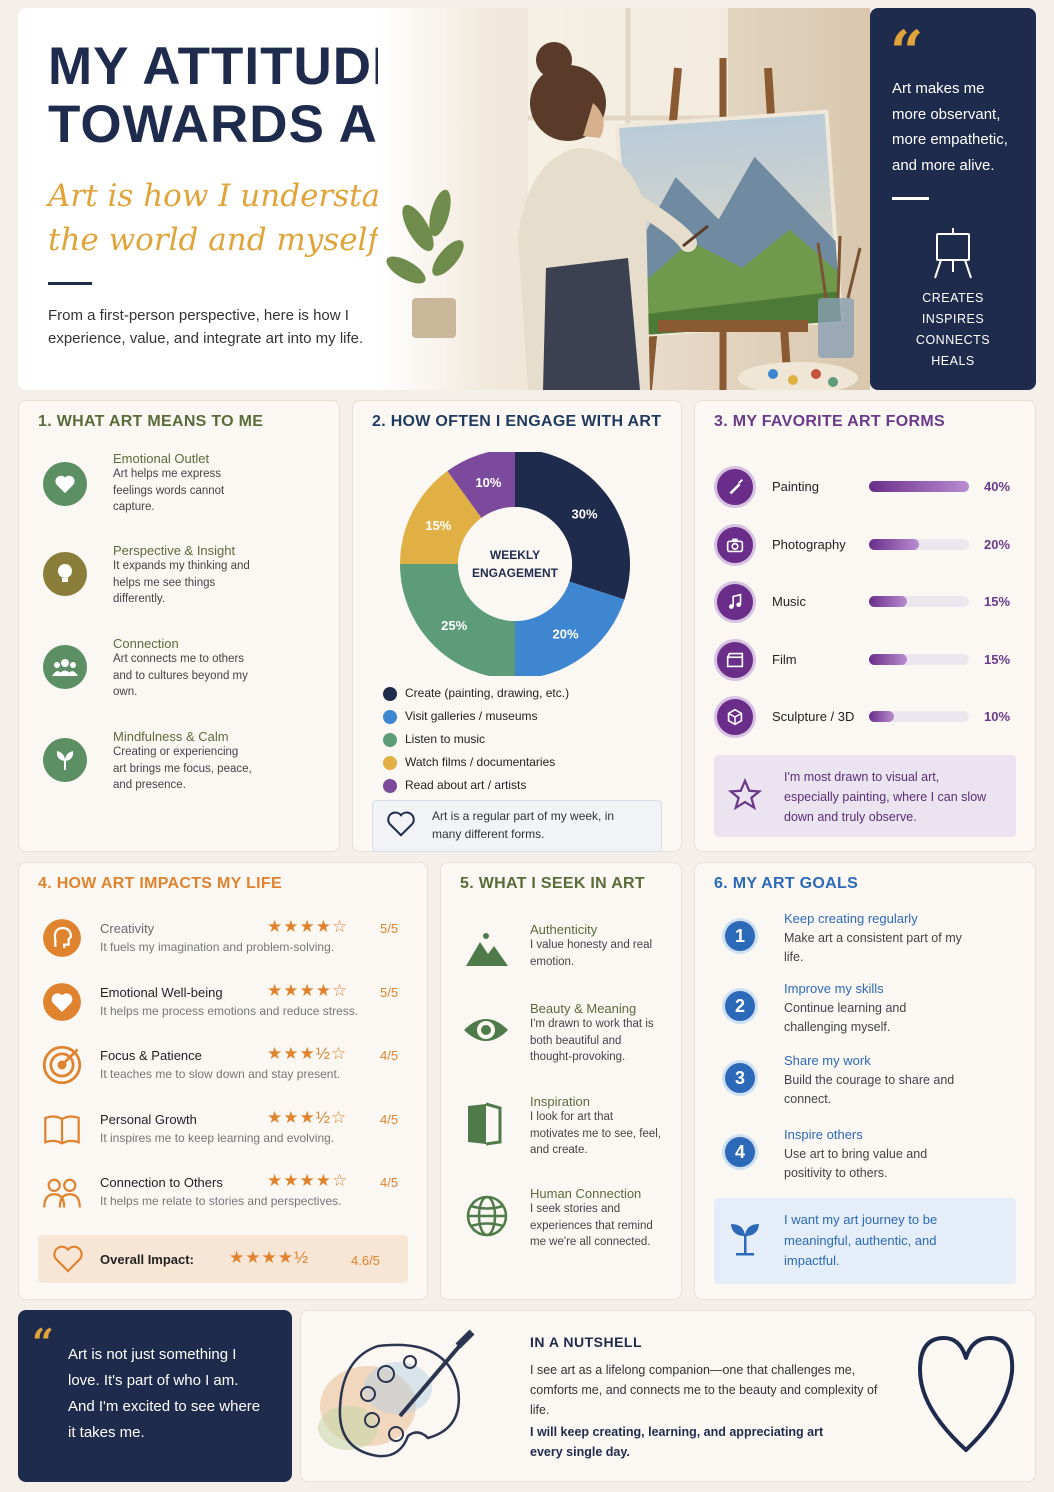  I want to click on goal-number-badge: 2, so click(740, 1006).